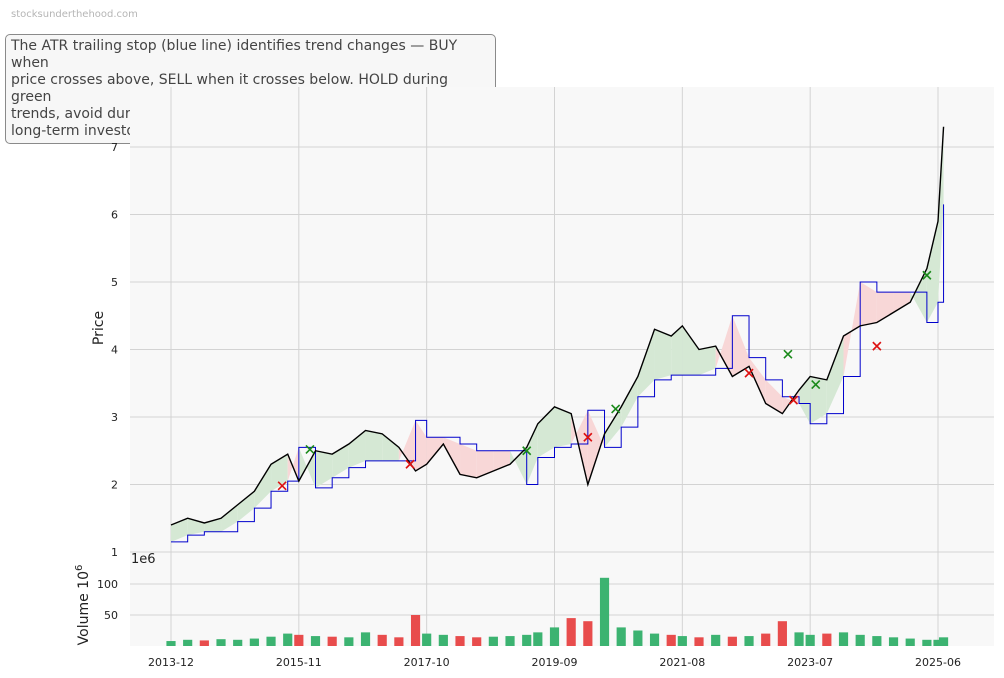 The width and height of the screenshot is (1004, 678). Describe the element at coordinates (111, 615) in the screenshot. I see `volume-tick-label: 50` at that location.